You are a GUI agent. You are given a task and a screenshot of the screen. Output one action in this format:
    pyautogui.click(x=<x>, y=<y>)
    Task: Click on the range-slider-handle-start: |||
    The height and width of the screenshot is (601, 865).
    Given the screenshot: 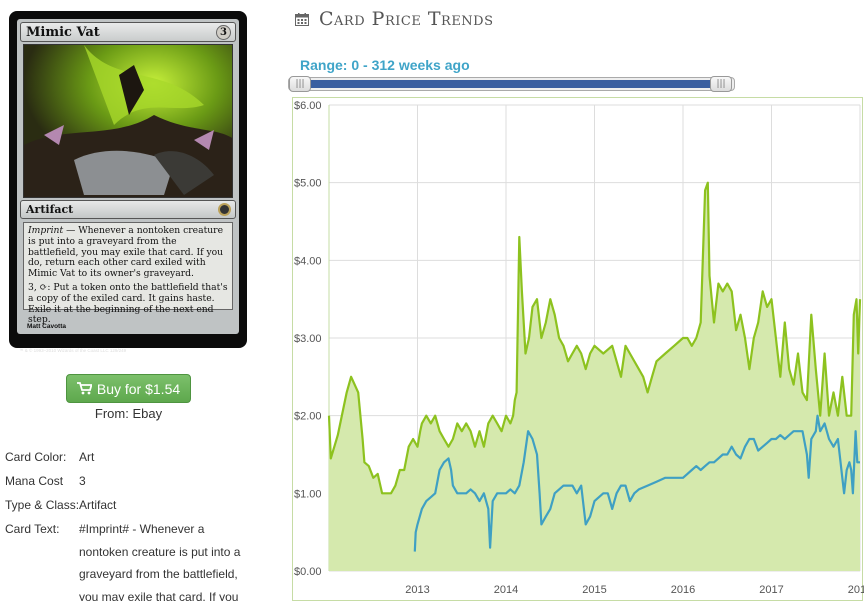 What is the action you would take?
    pyautogui.click(x=300, y=84)
    